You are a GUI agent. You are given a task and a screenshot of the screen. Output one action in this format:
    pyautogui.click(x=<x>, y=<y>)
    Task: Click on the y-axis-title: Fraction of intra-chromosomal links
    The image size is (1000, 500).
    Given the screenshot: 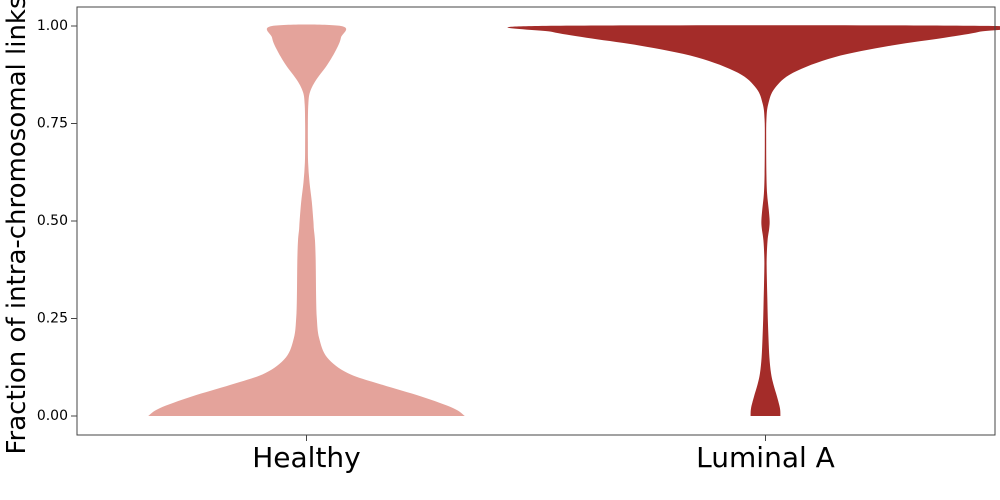 What is the action you would take?
    pyautogui.click(x=17, y=227)
    